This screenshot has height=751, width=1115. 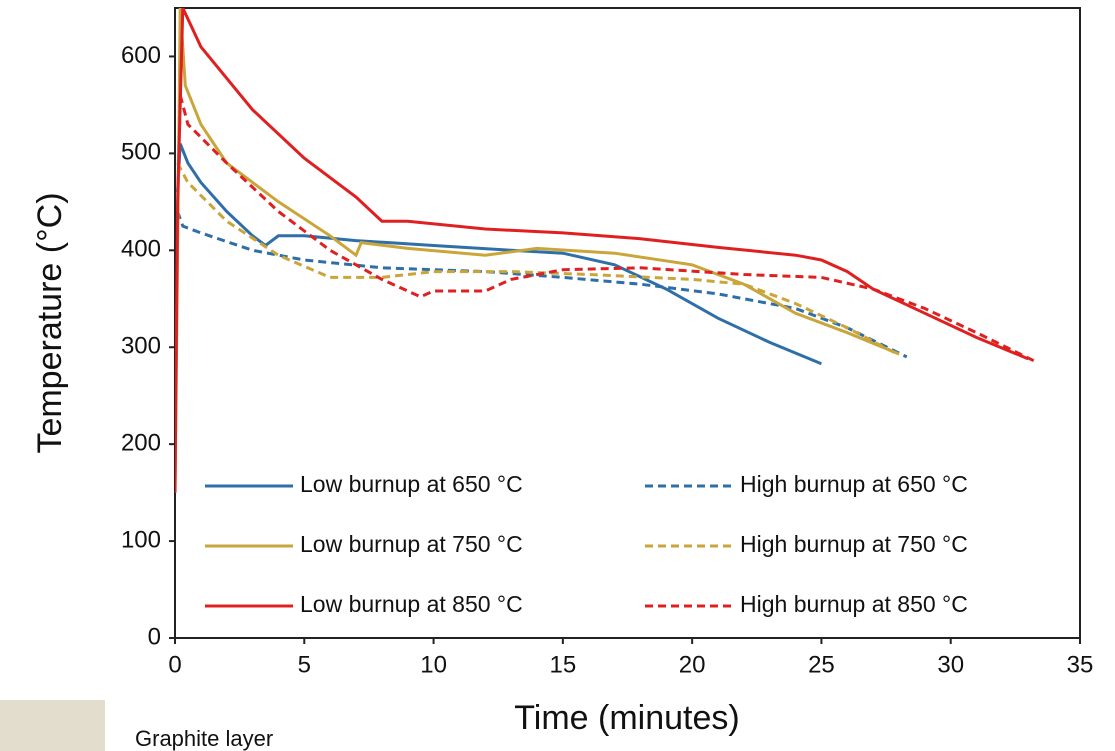 What do you see at coordinates (411, 484) in the screenshot?
I see `legend-label: Low burnup at 650 °C` at bounding box center [411, 484].